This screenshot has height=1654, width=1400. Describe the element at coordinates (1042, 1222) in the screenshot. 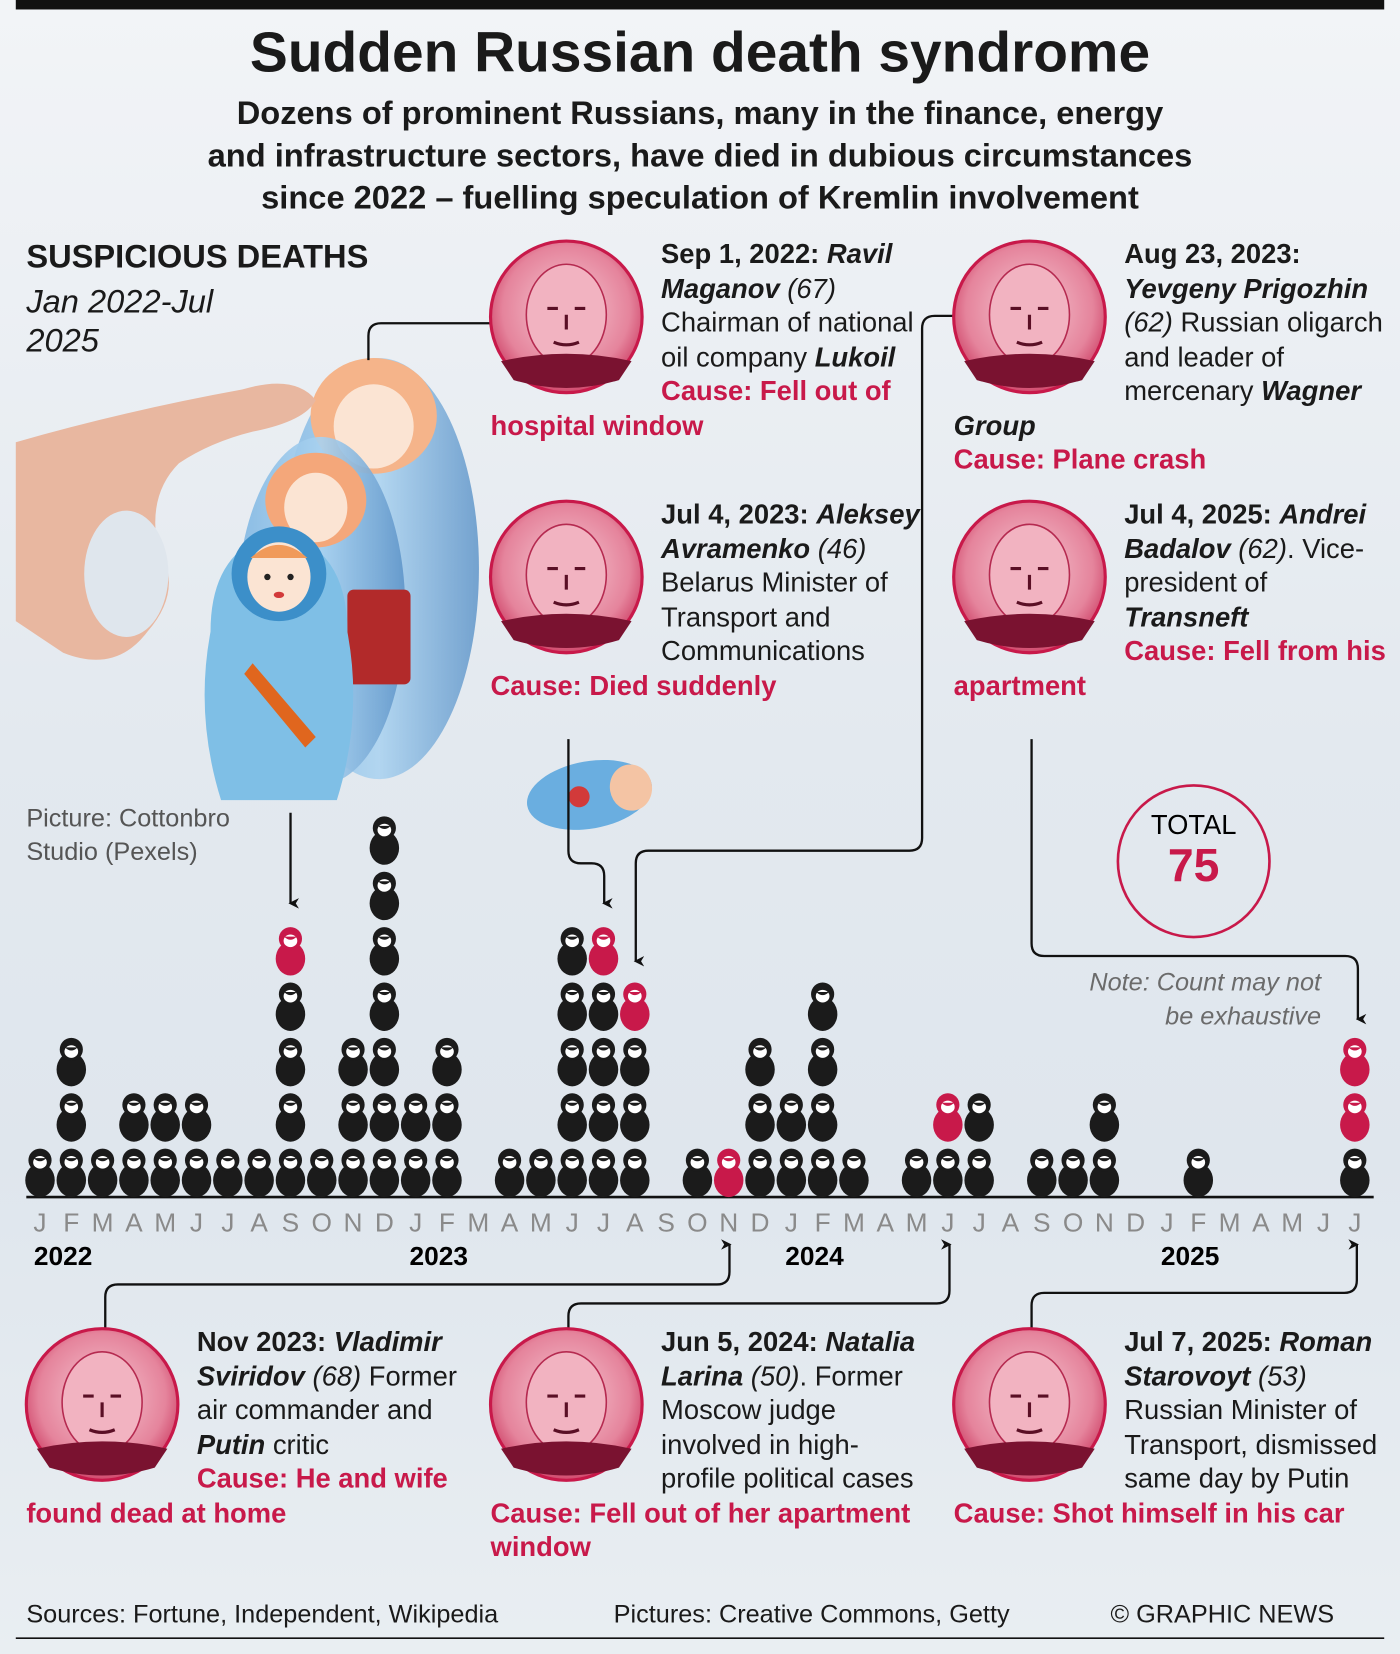

I see `month-label: S` at that location.